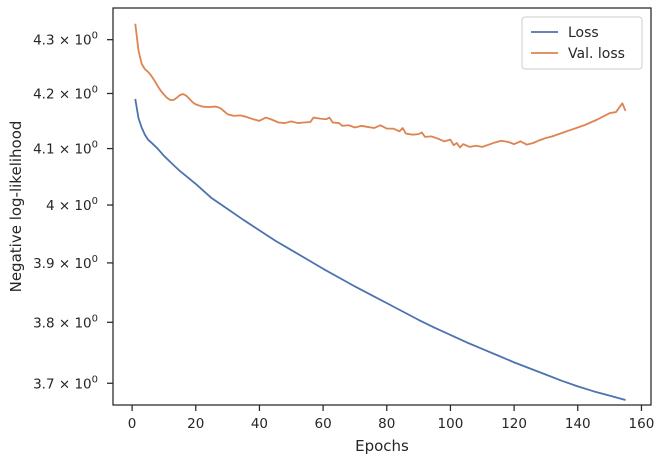 The height and width of the screenshot is (463, 666). I want to click on x-axis-title: Epochs, so click(382, 446).